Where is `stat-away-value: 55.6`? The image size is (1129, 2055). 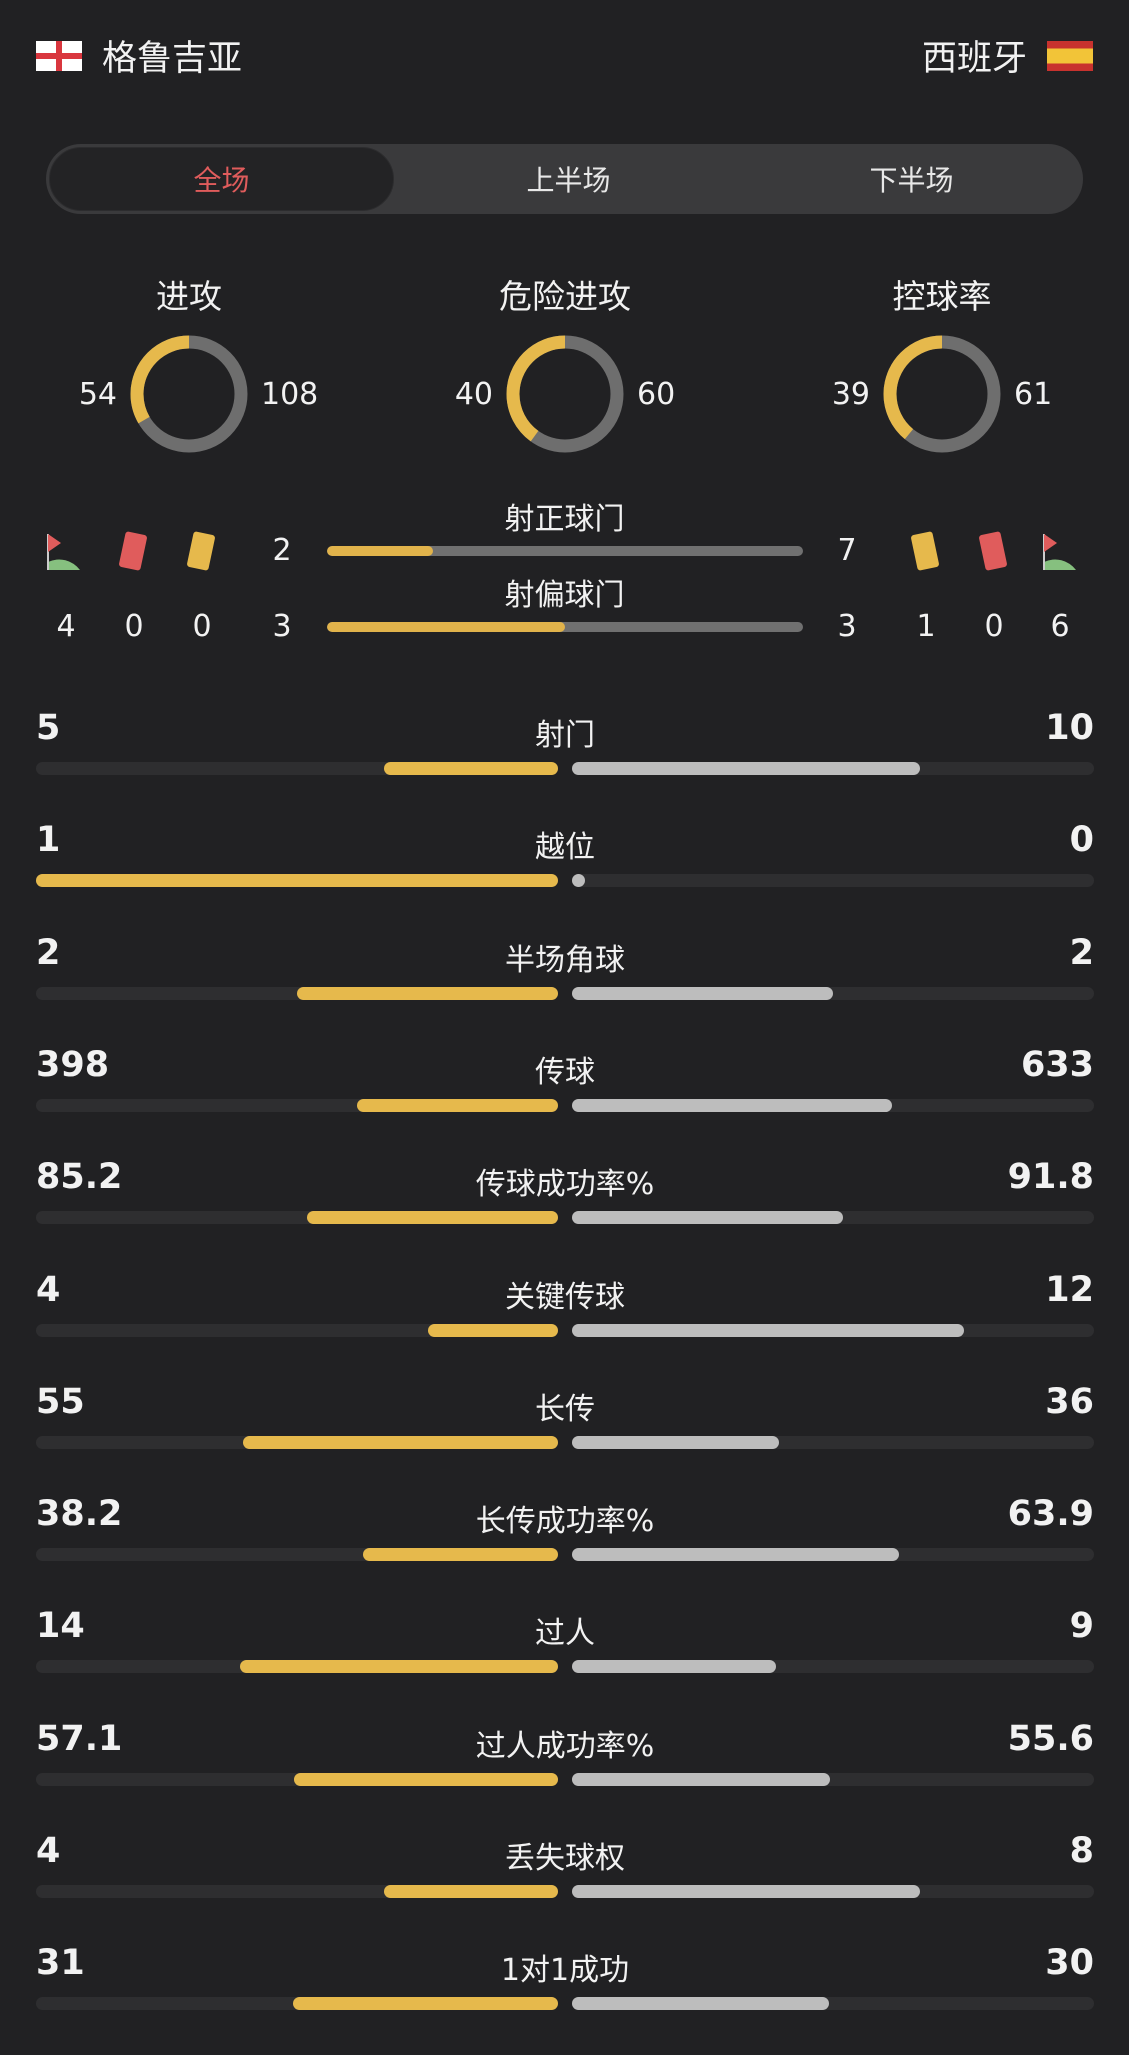
stat-away-value: 55.6 is located at coordinates (1050, 1738).